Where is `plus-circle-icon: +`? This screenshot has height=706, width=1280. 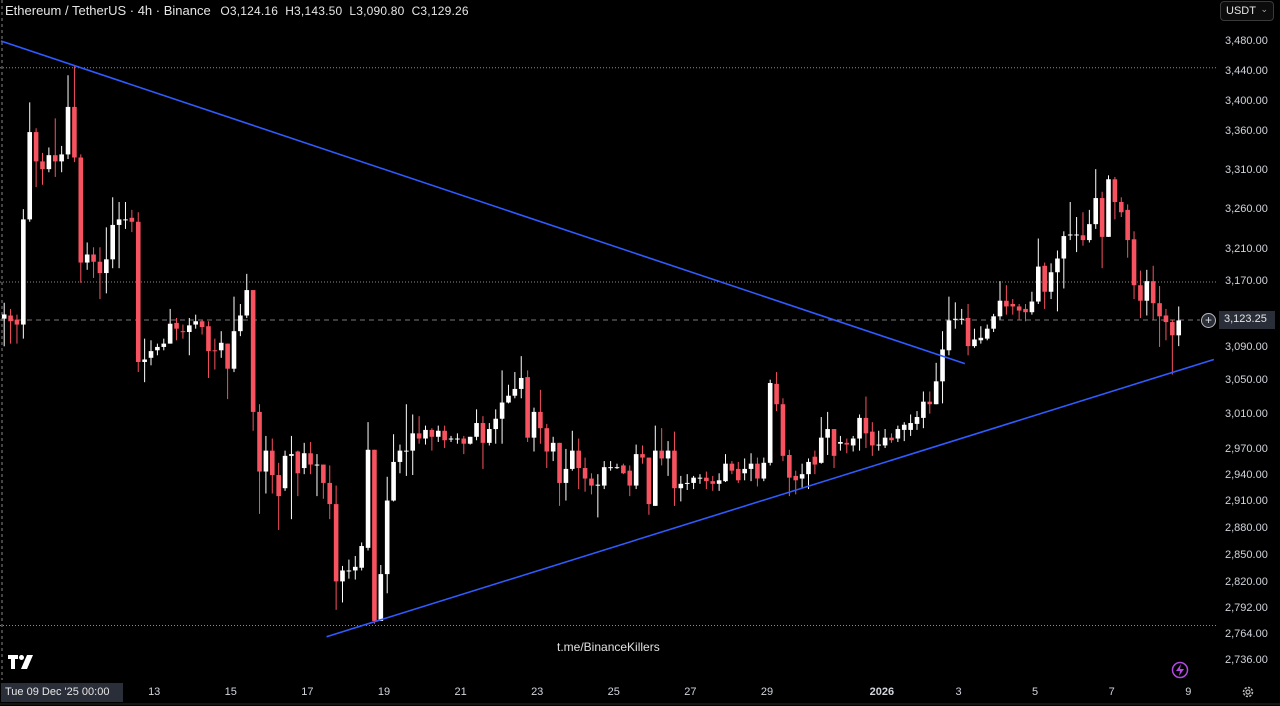 plus-circle-icon: + is located at coordinates (1208, 320).